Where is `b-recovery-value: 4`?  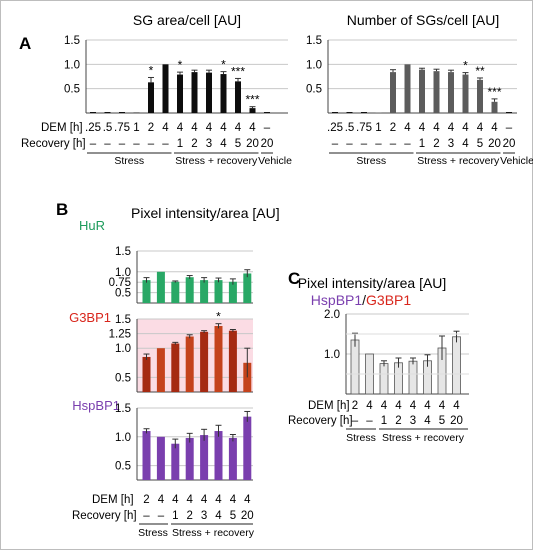
b-recovery-value: 4 is located at coordinates (218, 516).